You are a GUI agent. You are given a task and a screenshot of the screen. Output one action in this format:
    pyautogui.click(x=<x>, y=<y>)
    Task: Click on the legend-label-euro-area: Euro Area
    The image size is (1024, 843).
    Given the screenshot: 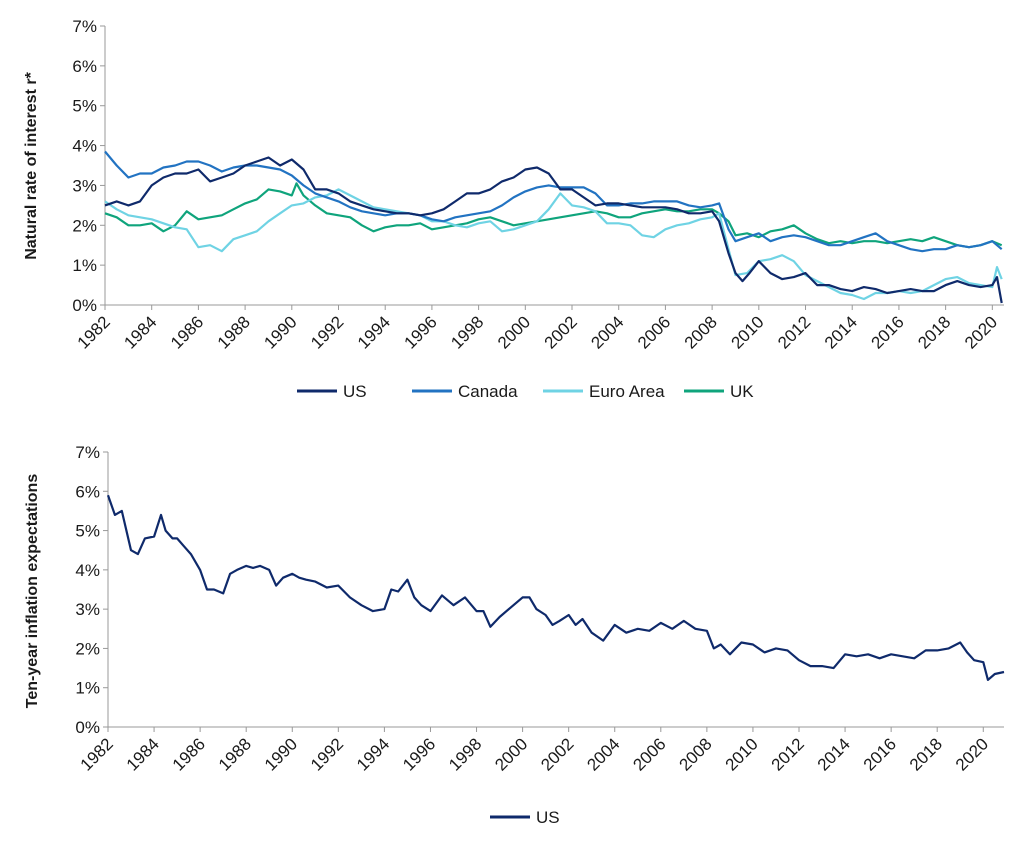 What is the action you would take?
    pyautogui.click(x=627, y=391)
    